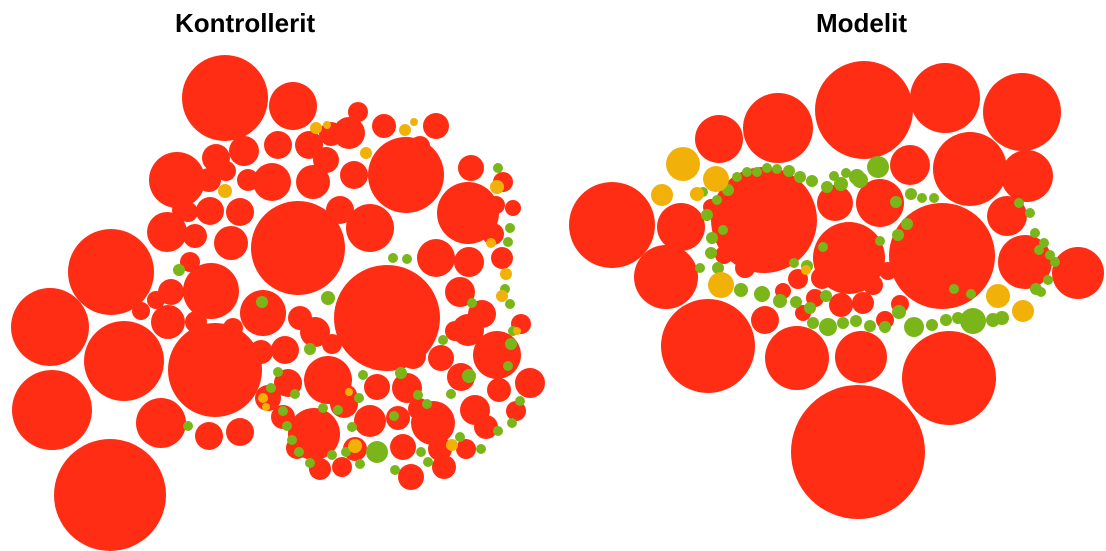 Image resolution: width=1106 pixels, height=551 pixels. I want to click on chart-title-kontrollerit: Kontrollerit, so click(245, 23).